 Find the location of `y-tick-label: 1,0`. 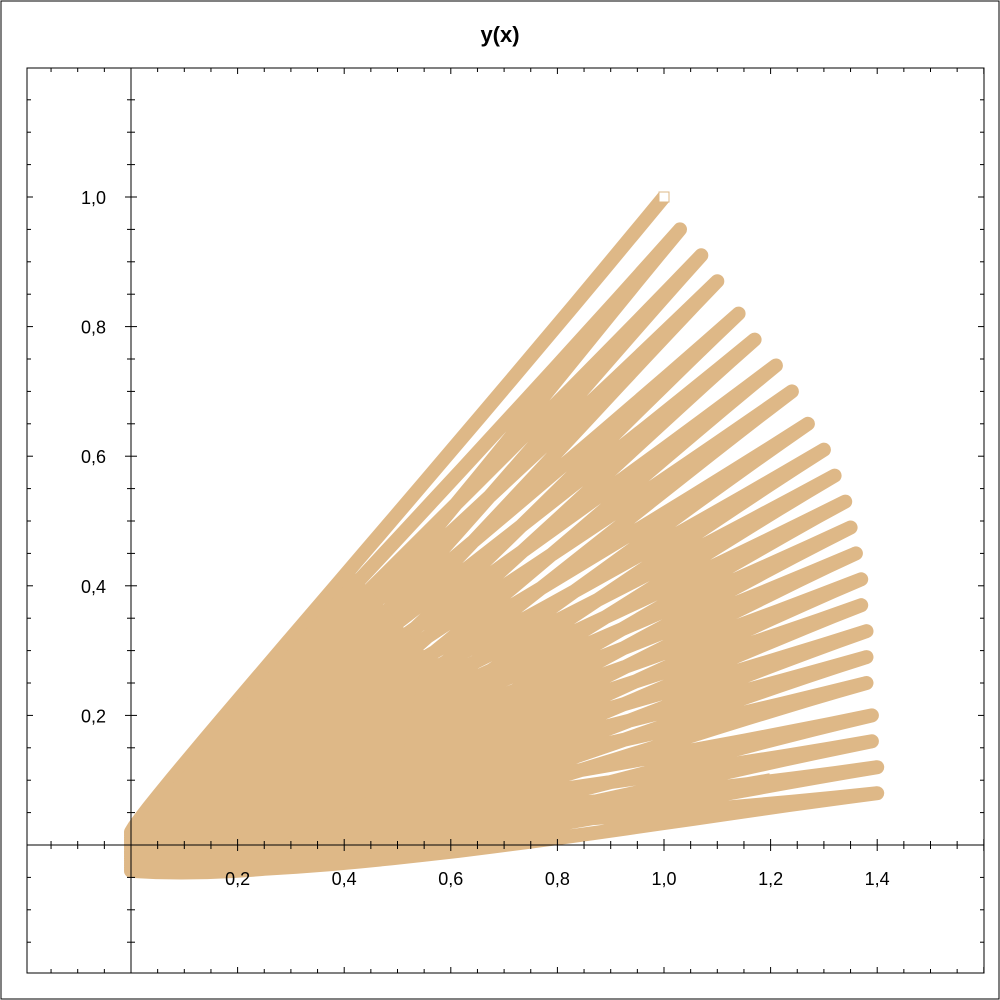

y-tick-label: 1,0 is located at coordinates (93, 198).